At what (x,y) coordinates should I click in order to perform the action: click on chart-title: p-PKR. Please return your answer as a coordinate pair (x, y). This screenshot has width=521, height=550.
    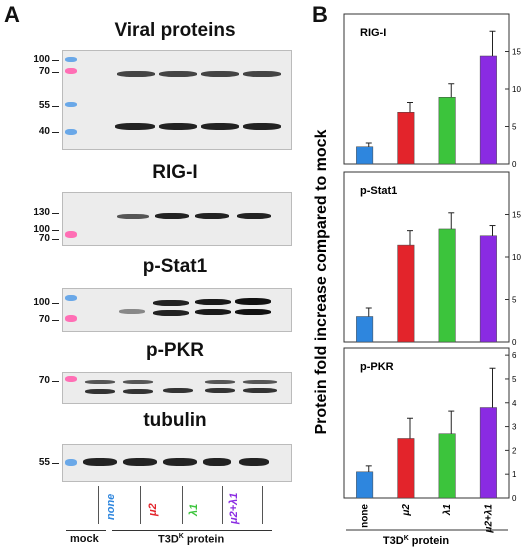
    Looking at the image, I should click on (377, 367).